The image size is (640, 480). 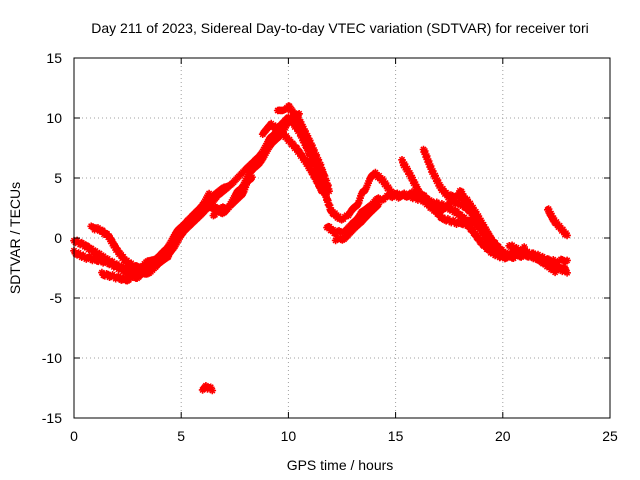 What do you see at coordinates (340, 465) in the screenshot?
I see `x-axis-label: GPS time / hours` at bounding box center [340, 465].